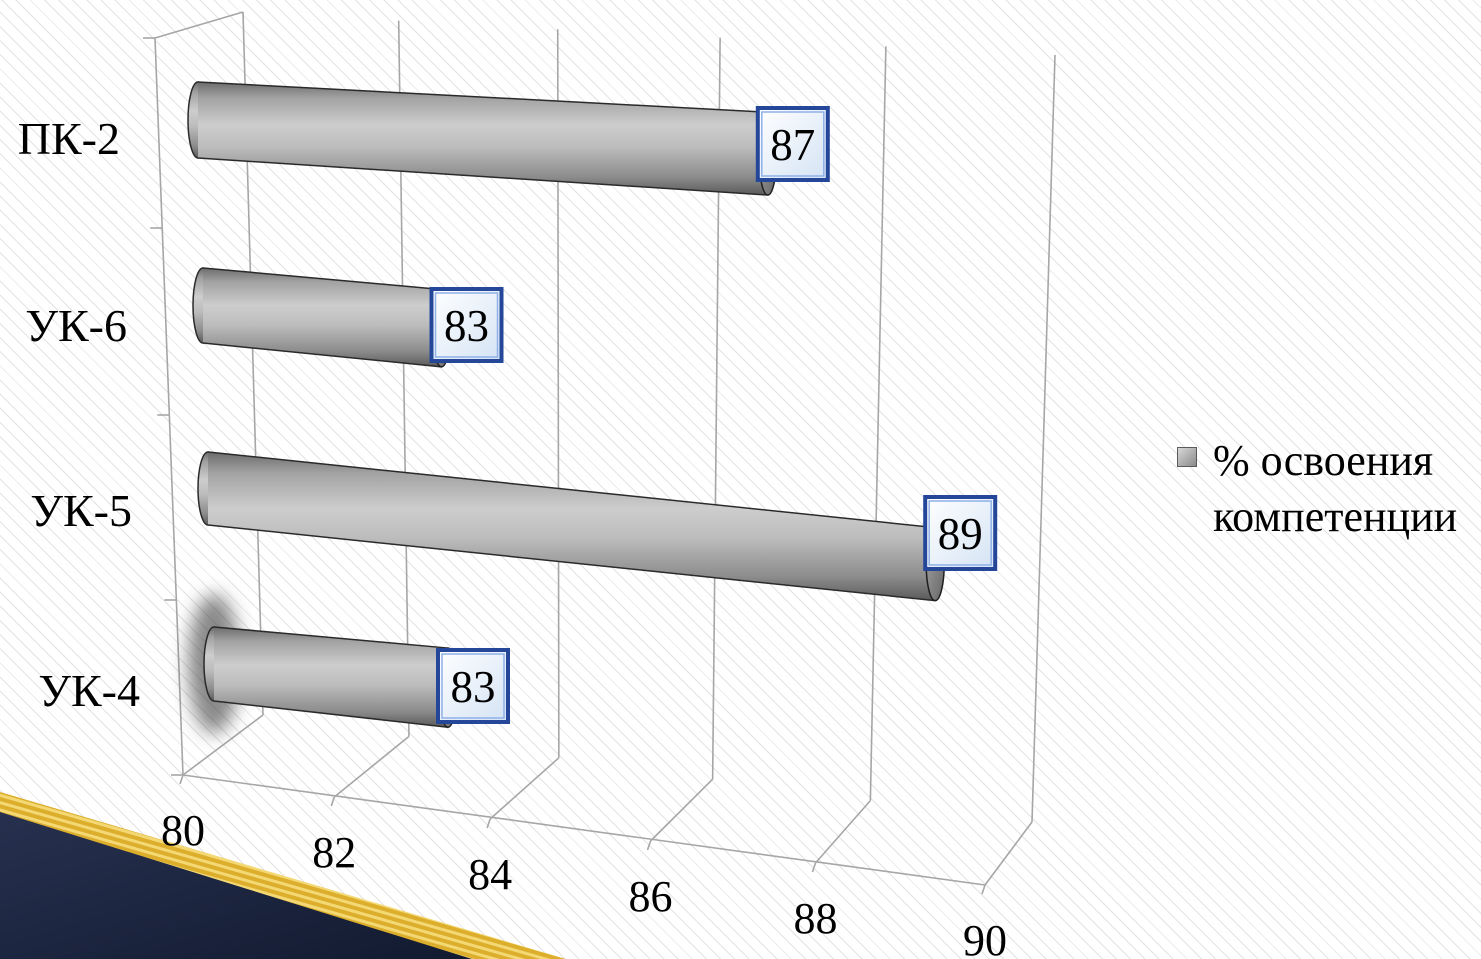  I want to click on value-axis-line, so click(584, 830).